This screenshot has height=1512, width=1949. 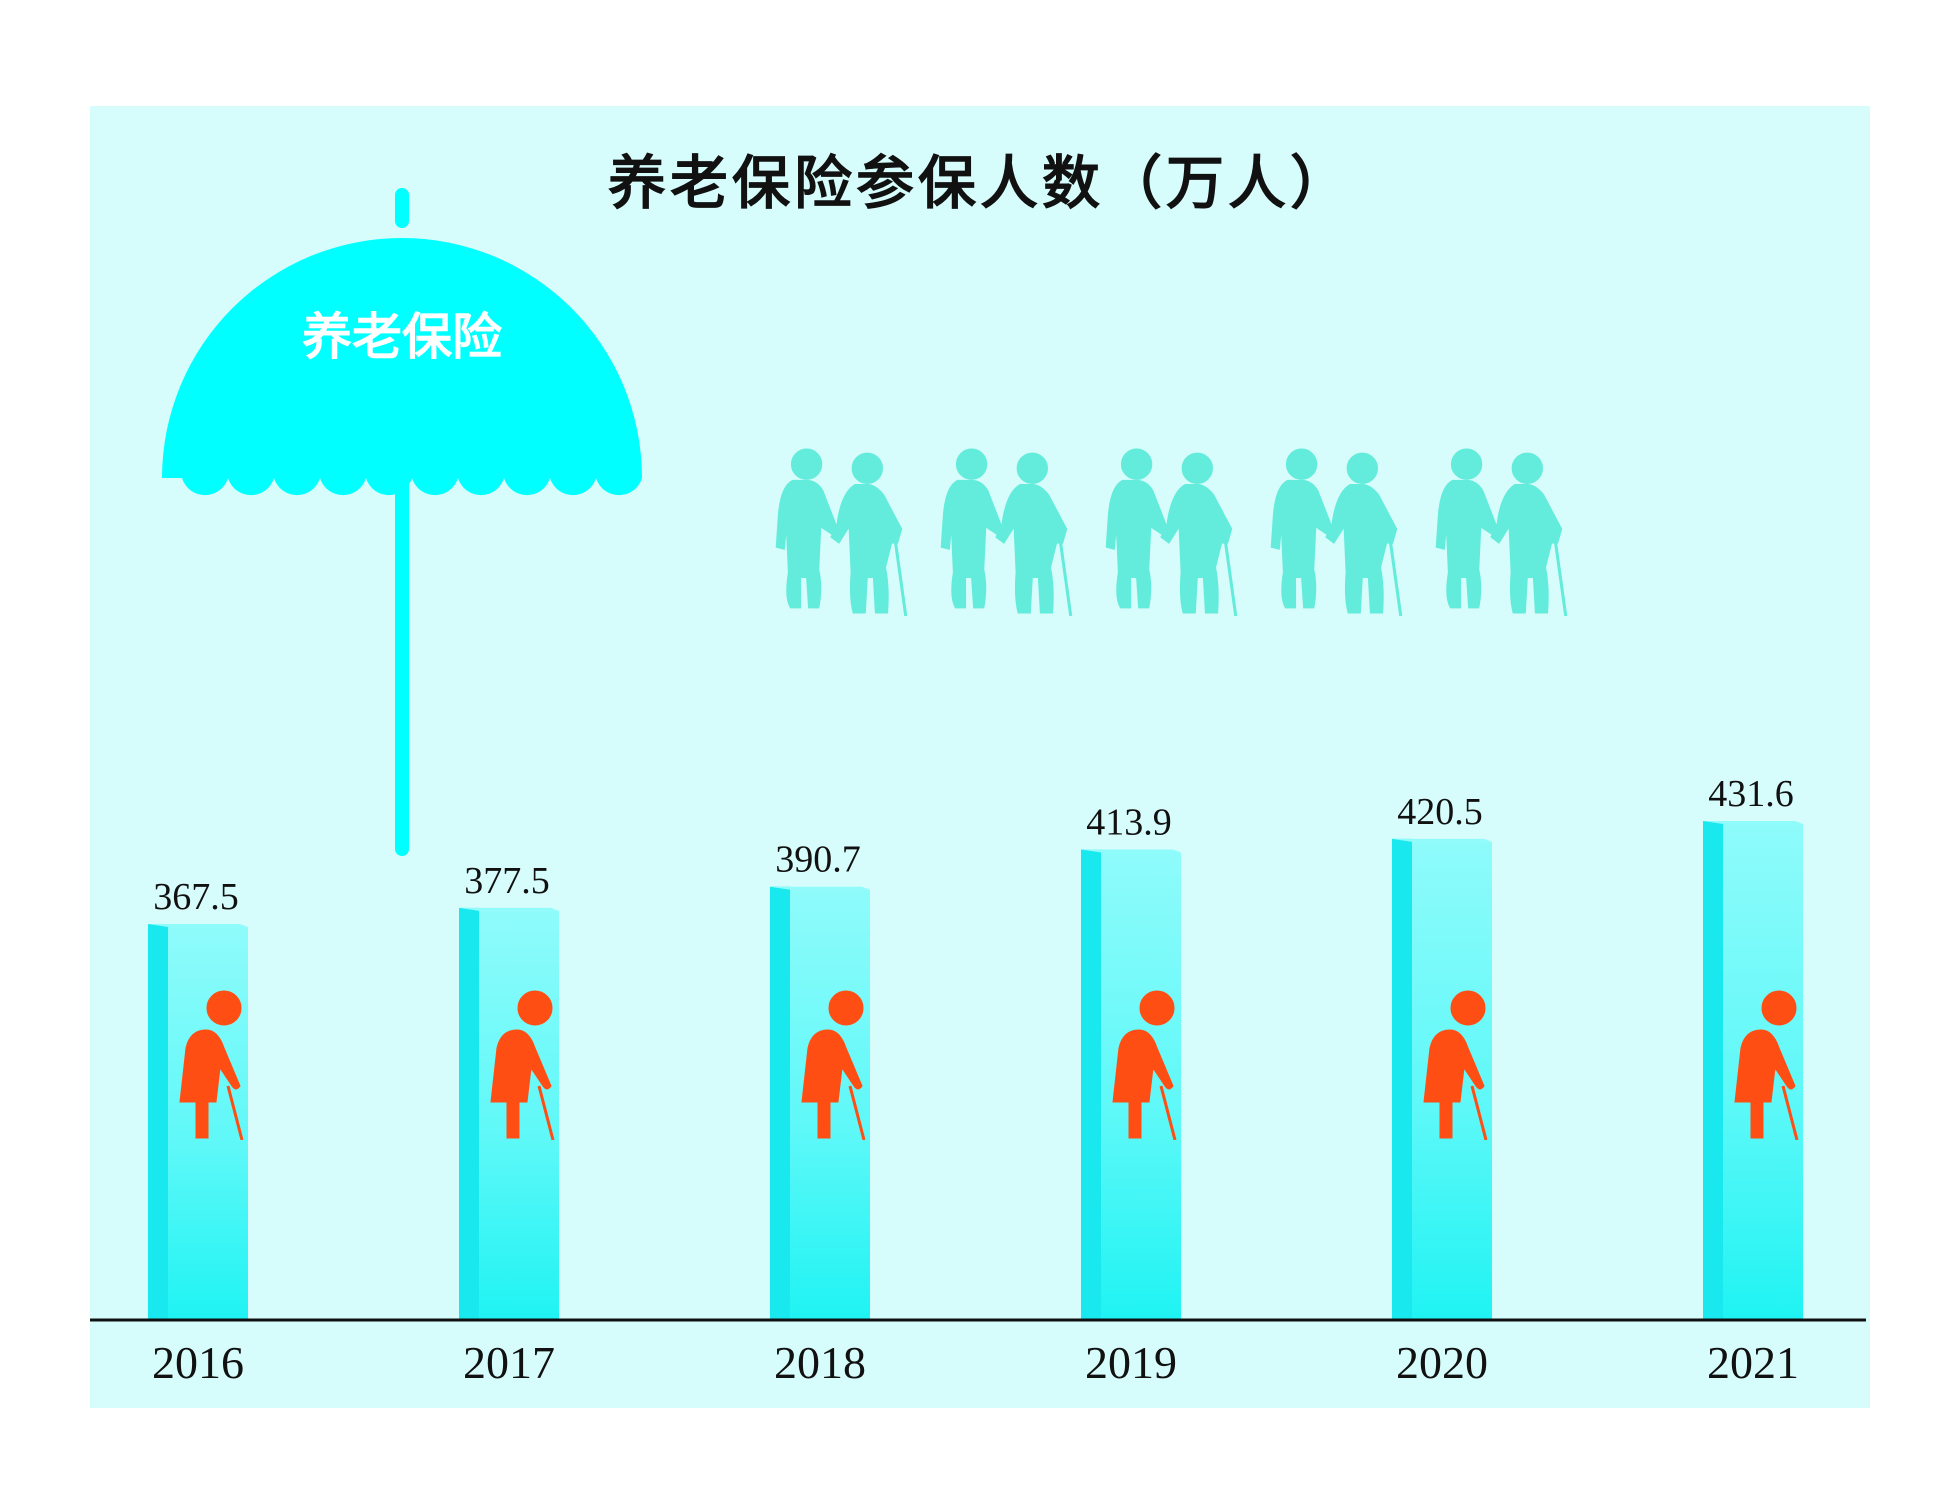 What do you see at coordinates (1440, 812) in the screenshot?
I see `data-label: 420.5` at bounding box center [1440, 812].